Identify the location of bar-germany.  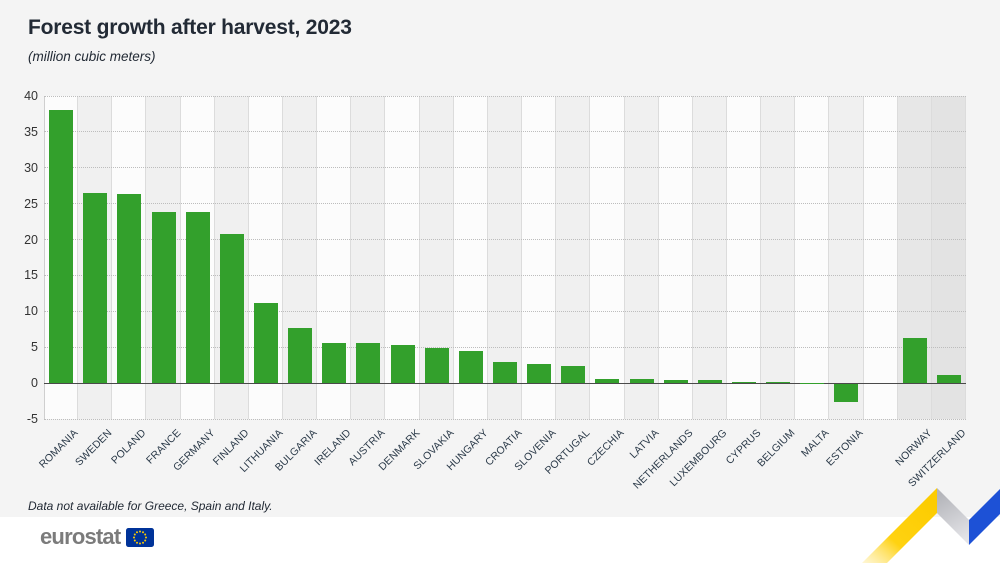
(197, 297).